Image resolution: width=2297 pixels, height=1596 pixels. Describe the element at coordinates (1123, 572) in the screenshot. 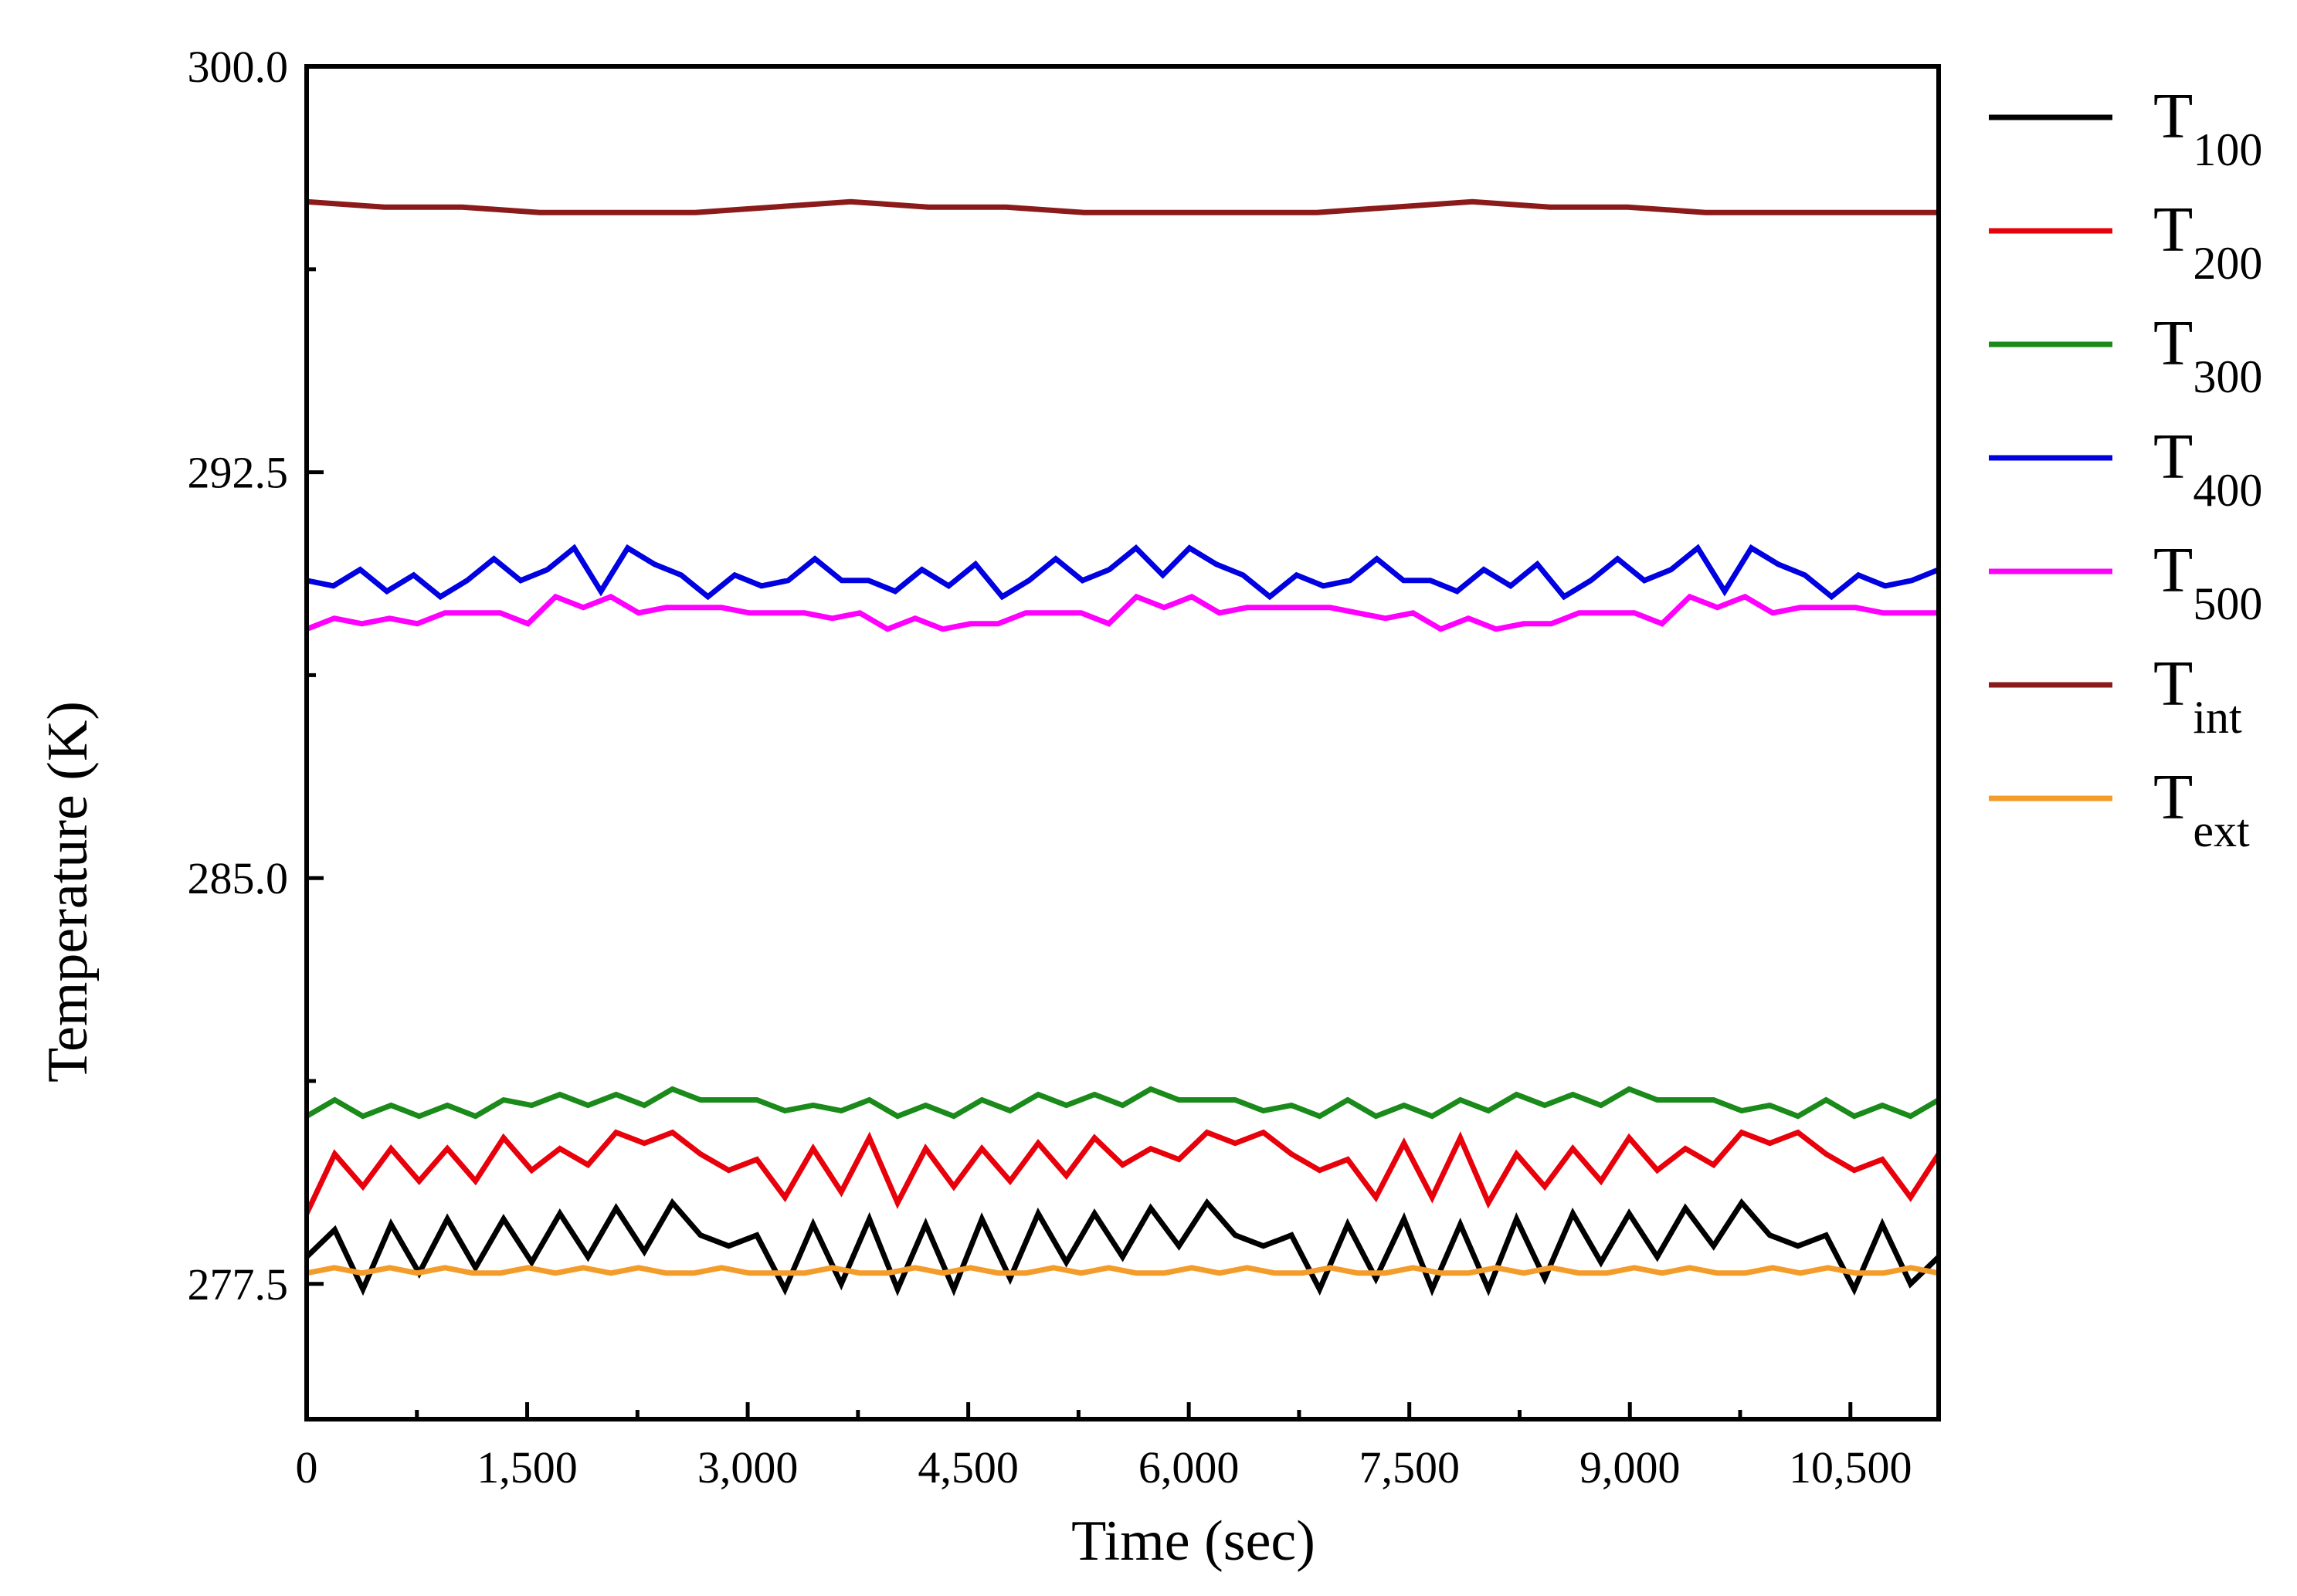

I see `series-line-T400` at that location.